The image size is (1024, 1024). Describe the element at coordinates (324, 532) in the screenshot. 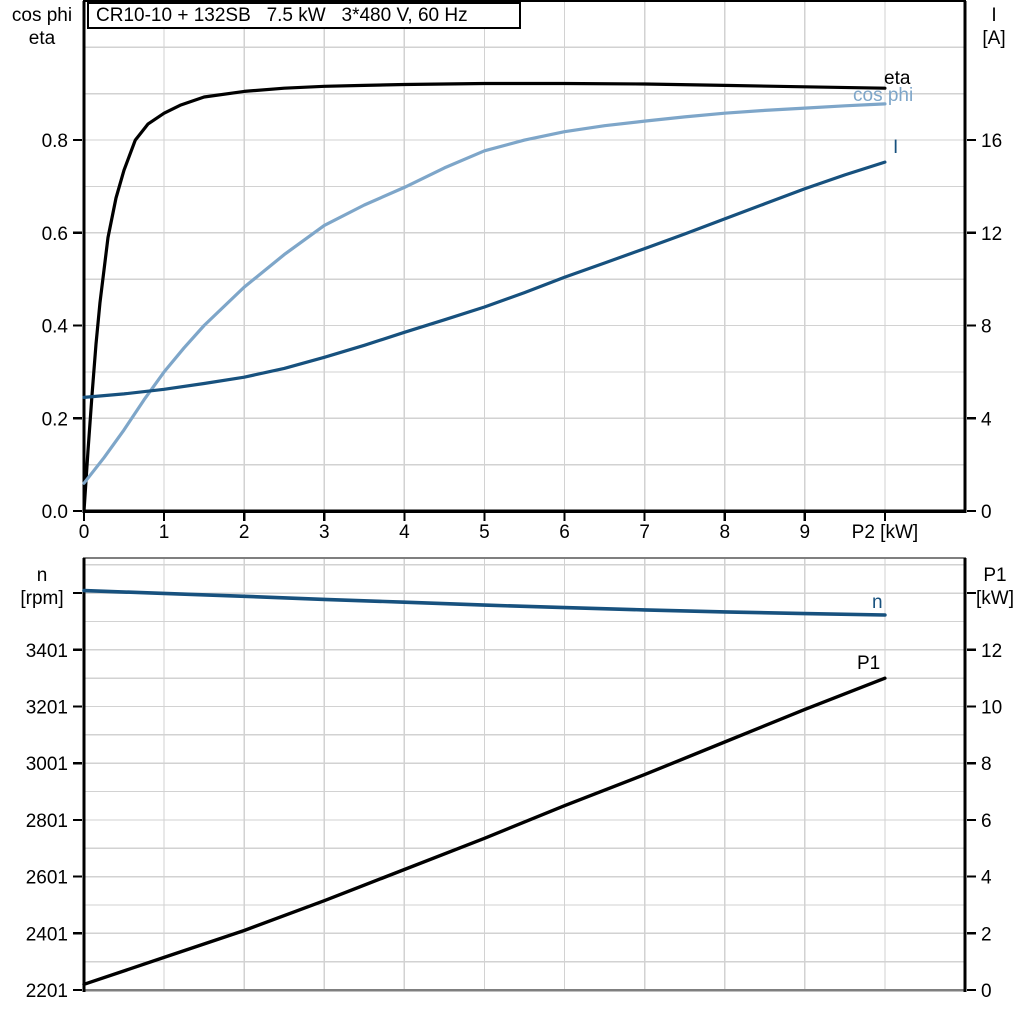

I see `x-tick-label: 3` at that location.